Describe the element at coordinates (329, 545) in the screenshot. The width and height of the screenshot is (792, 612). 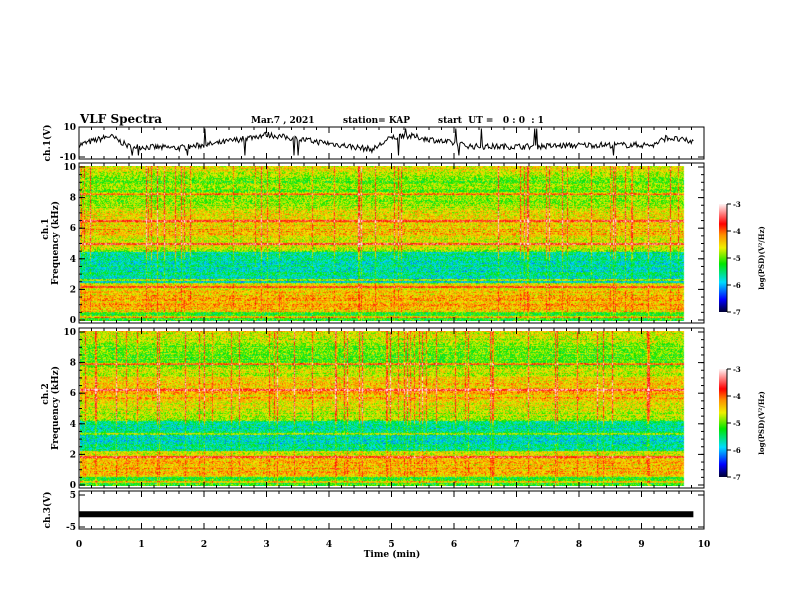
I see `x-tick-label: 4` at that location.